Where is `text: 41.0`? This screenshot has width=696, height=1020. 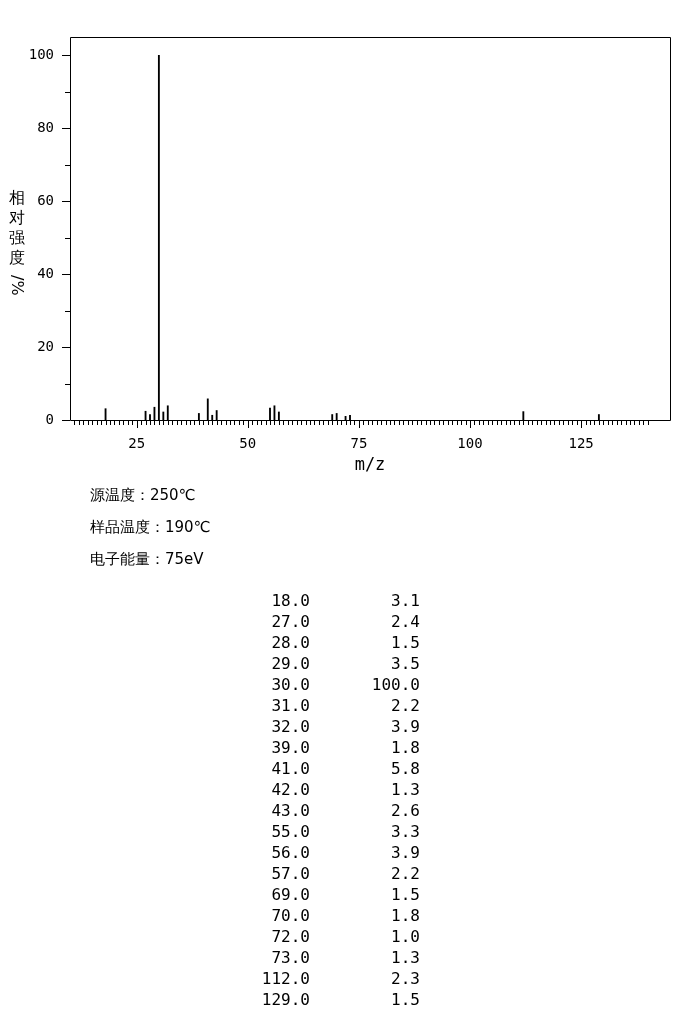
text: 41.0 is located at coordinates (290, 769).